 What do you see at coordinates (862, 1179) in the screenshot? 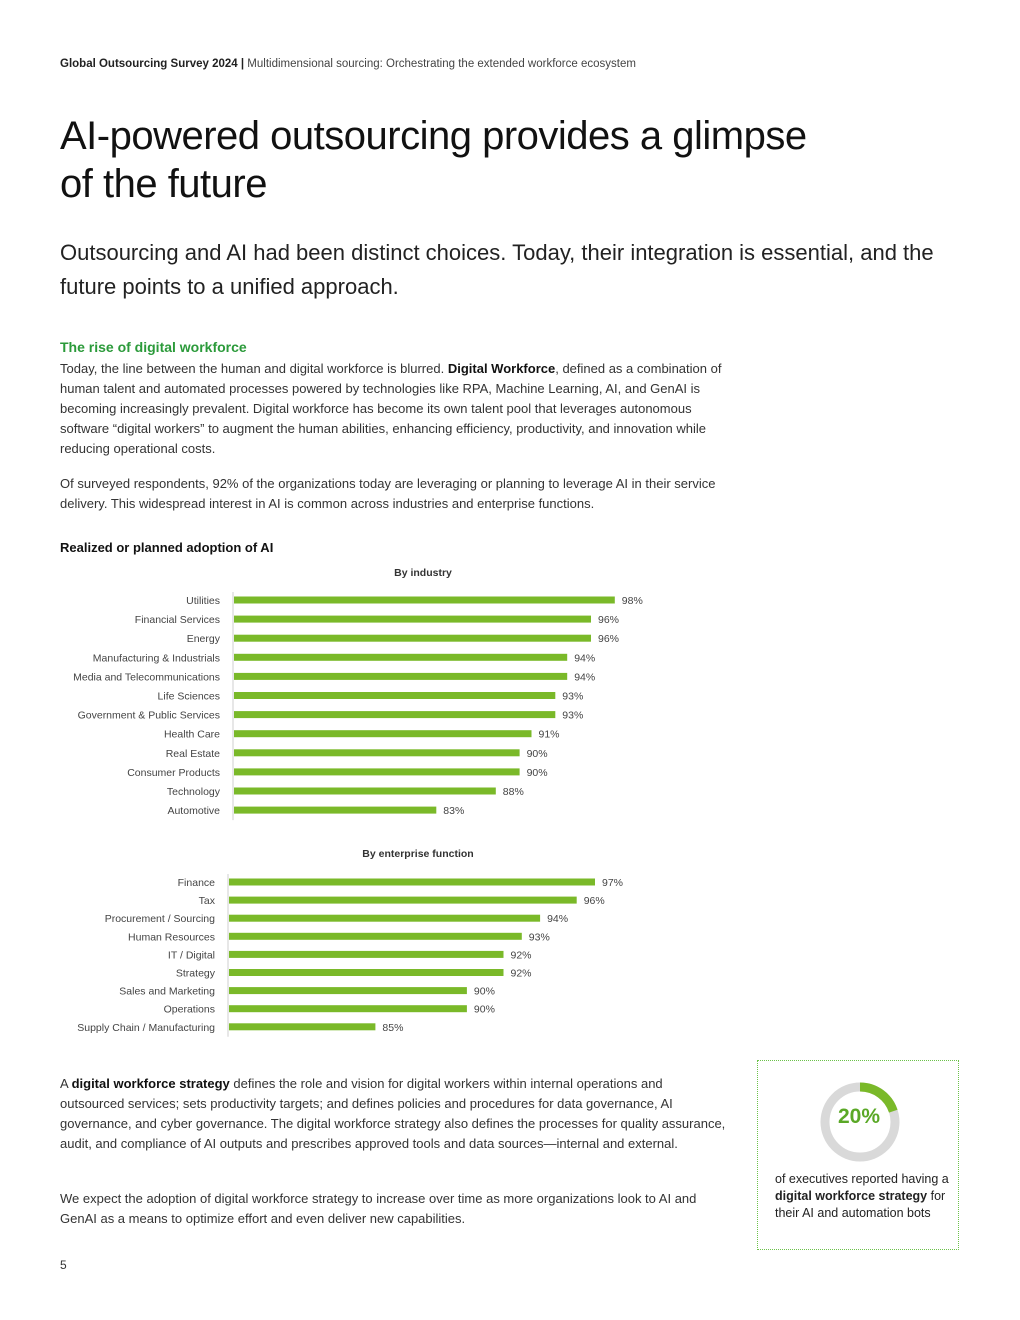
I see `stat-text-start: of executives reported having a` at bounding box center [862, 1179].